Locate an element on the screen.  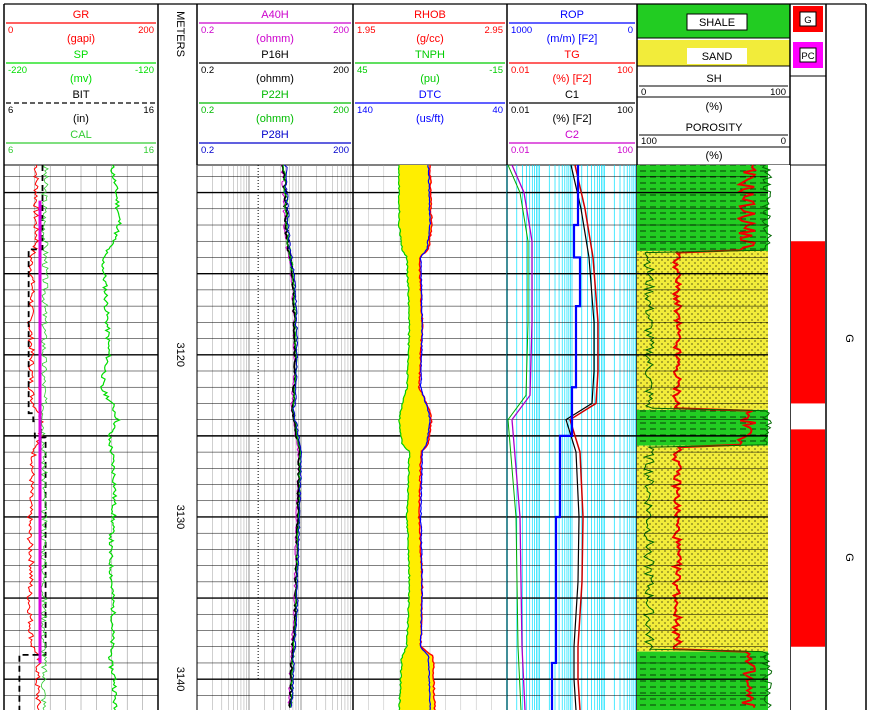
curve-name: BIT is located at coordinates (80, 95).